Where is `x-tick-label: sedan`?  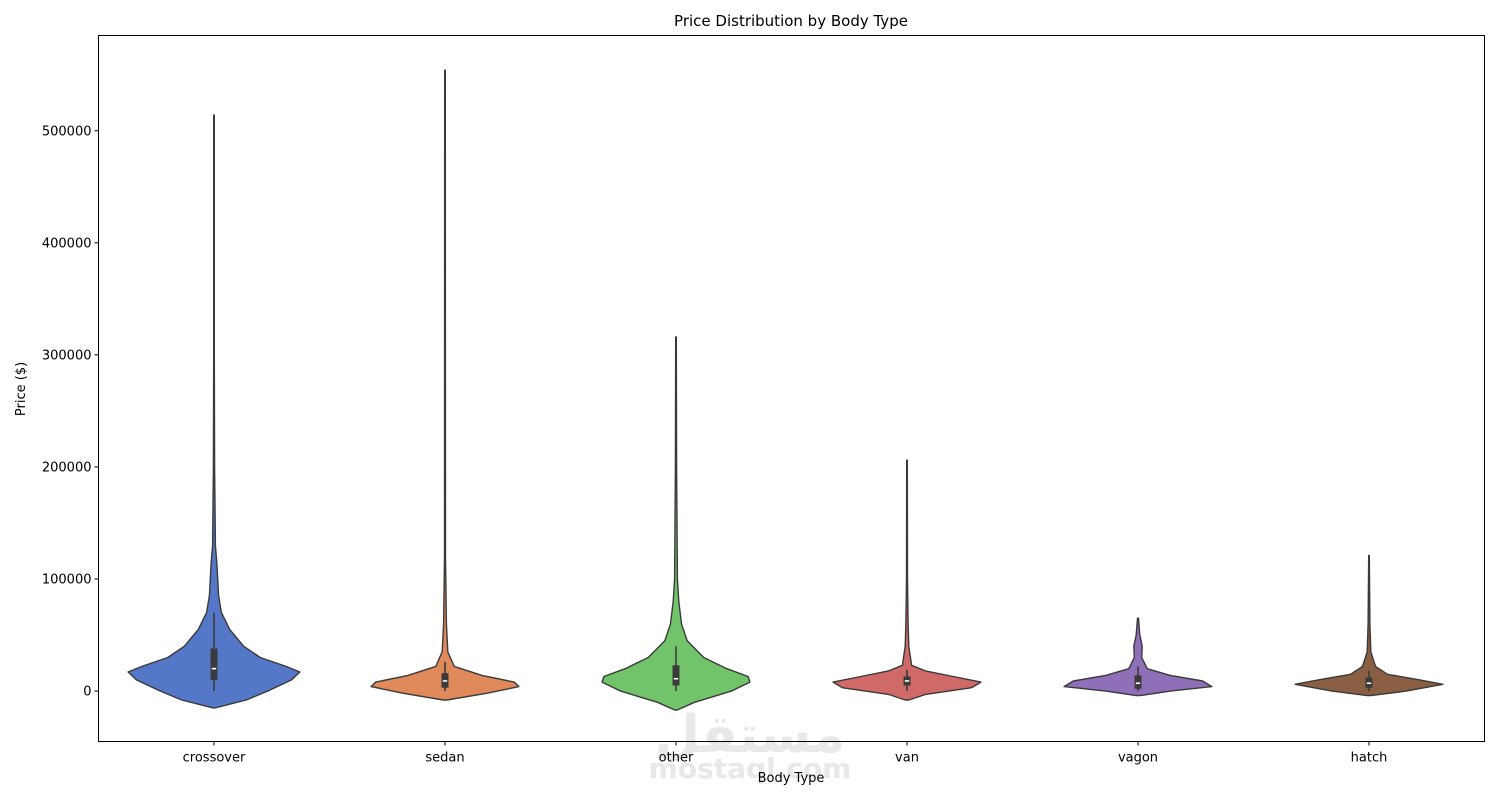 x-tick-label: sedan is located at coordinates (444, 758).